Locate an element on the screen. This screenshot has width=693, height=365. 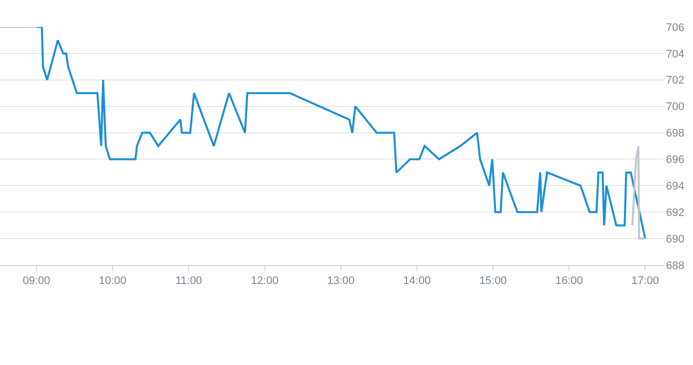
y-tick-label: 694 is located at coordinates (675, 186).